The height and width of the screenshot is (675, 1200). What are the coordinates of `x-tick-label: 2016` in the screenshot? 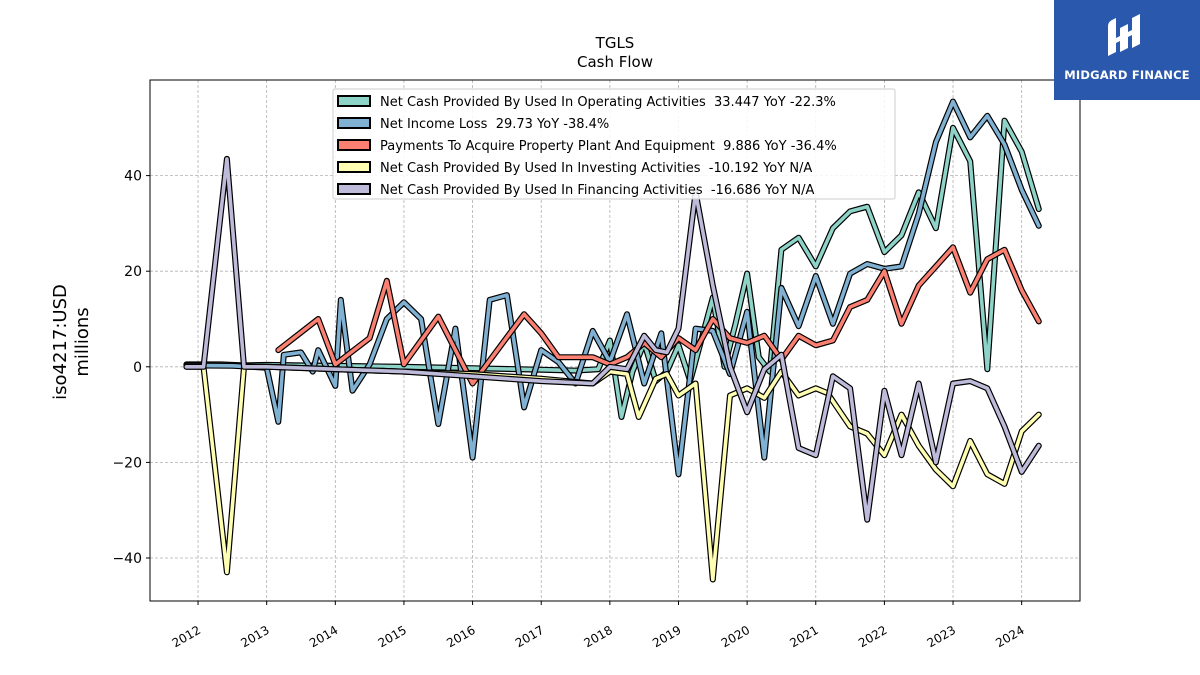 It's located at (460, 636).